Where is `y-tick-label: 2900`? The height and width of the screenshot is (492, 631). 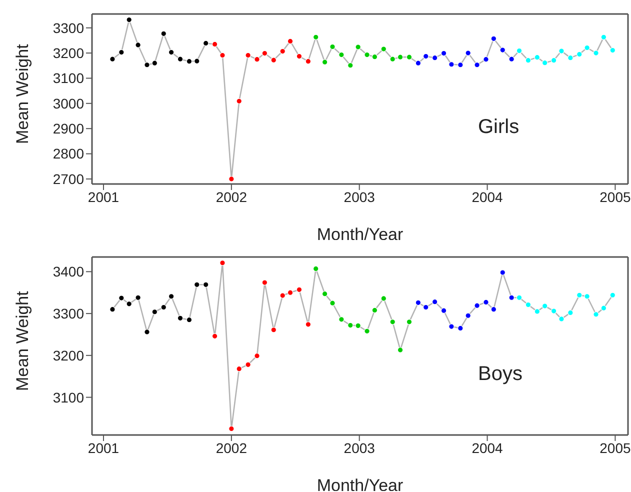 y-tick-label: 2900 is located at coordinates (68, 128).